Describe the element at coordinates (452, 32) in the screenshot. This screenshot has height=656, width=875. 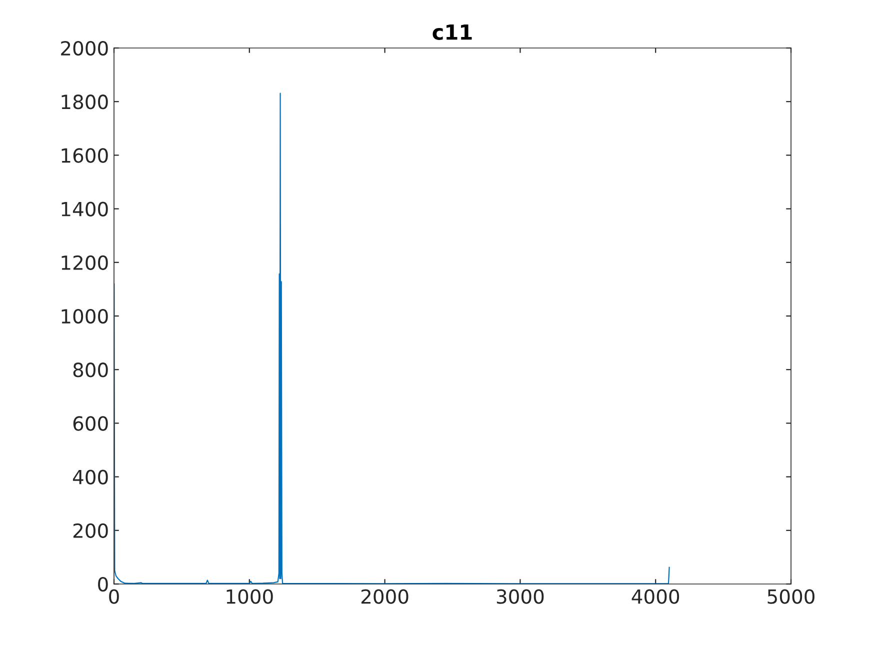
I see `chart-title: c11` at that location.